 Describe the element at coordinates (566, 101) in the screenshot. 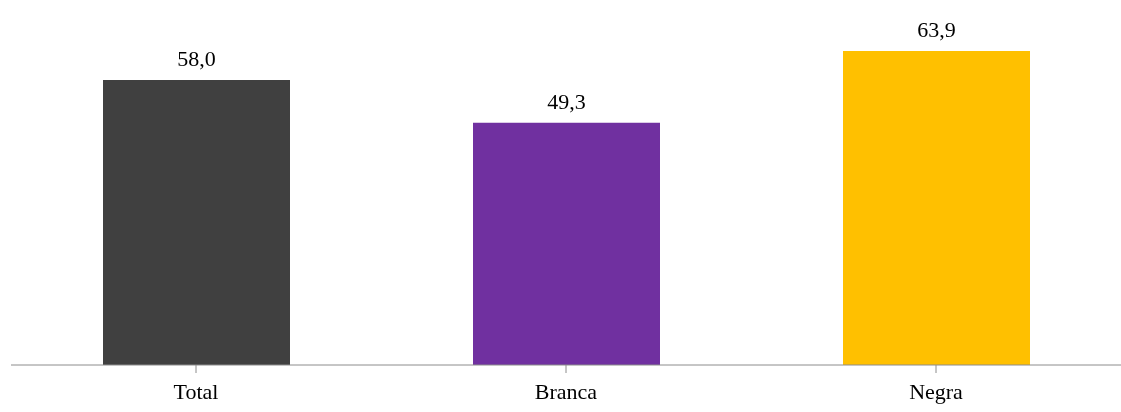

I see `data-label: 49,3` at that location.